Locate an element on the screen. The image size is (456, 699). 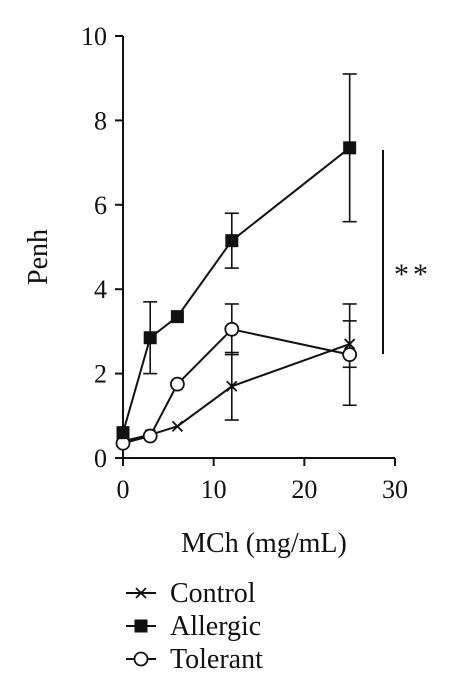
legend-item-allergic: Allergic is located at coordinates (193, 626).